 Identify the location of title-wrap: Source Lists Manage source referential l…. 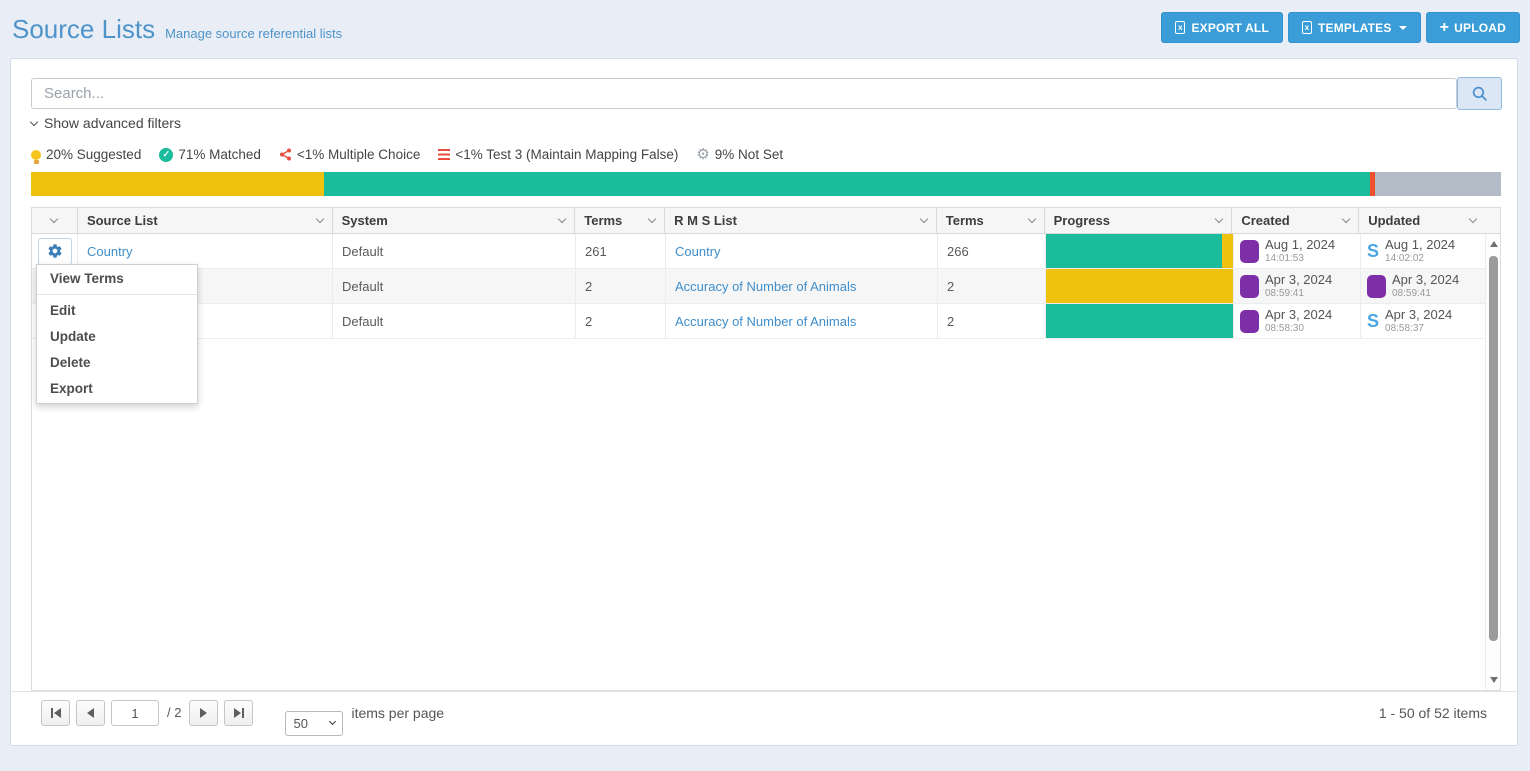
(177, 29).